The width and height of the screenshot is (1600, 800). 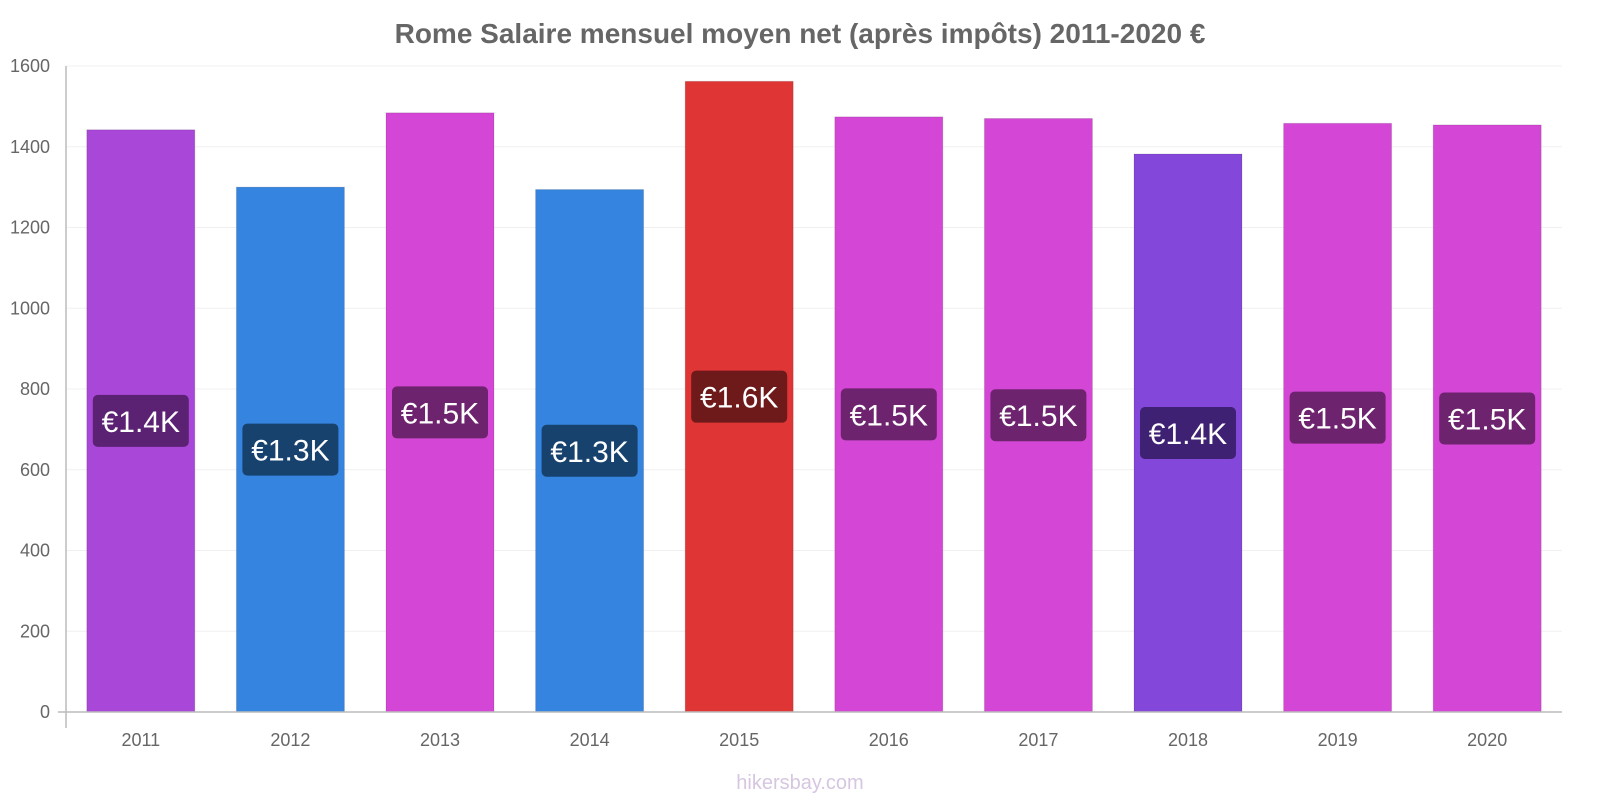 I want to click on y-tick-label: 1400, so click(x=30, y=147).